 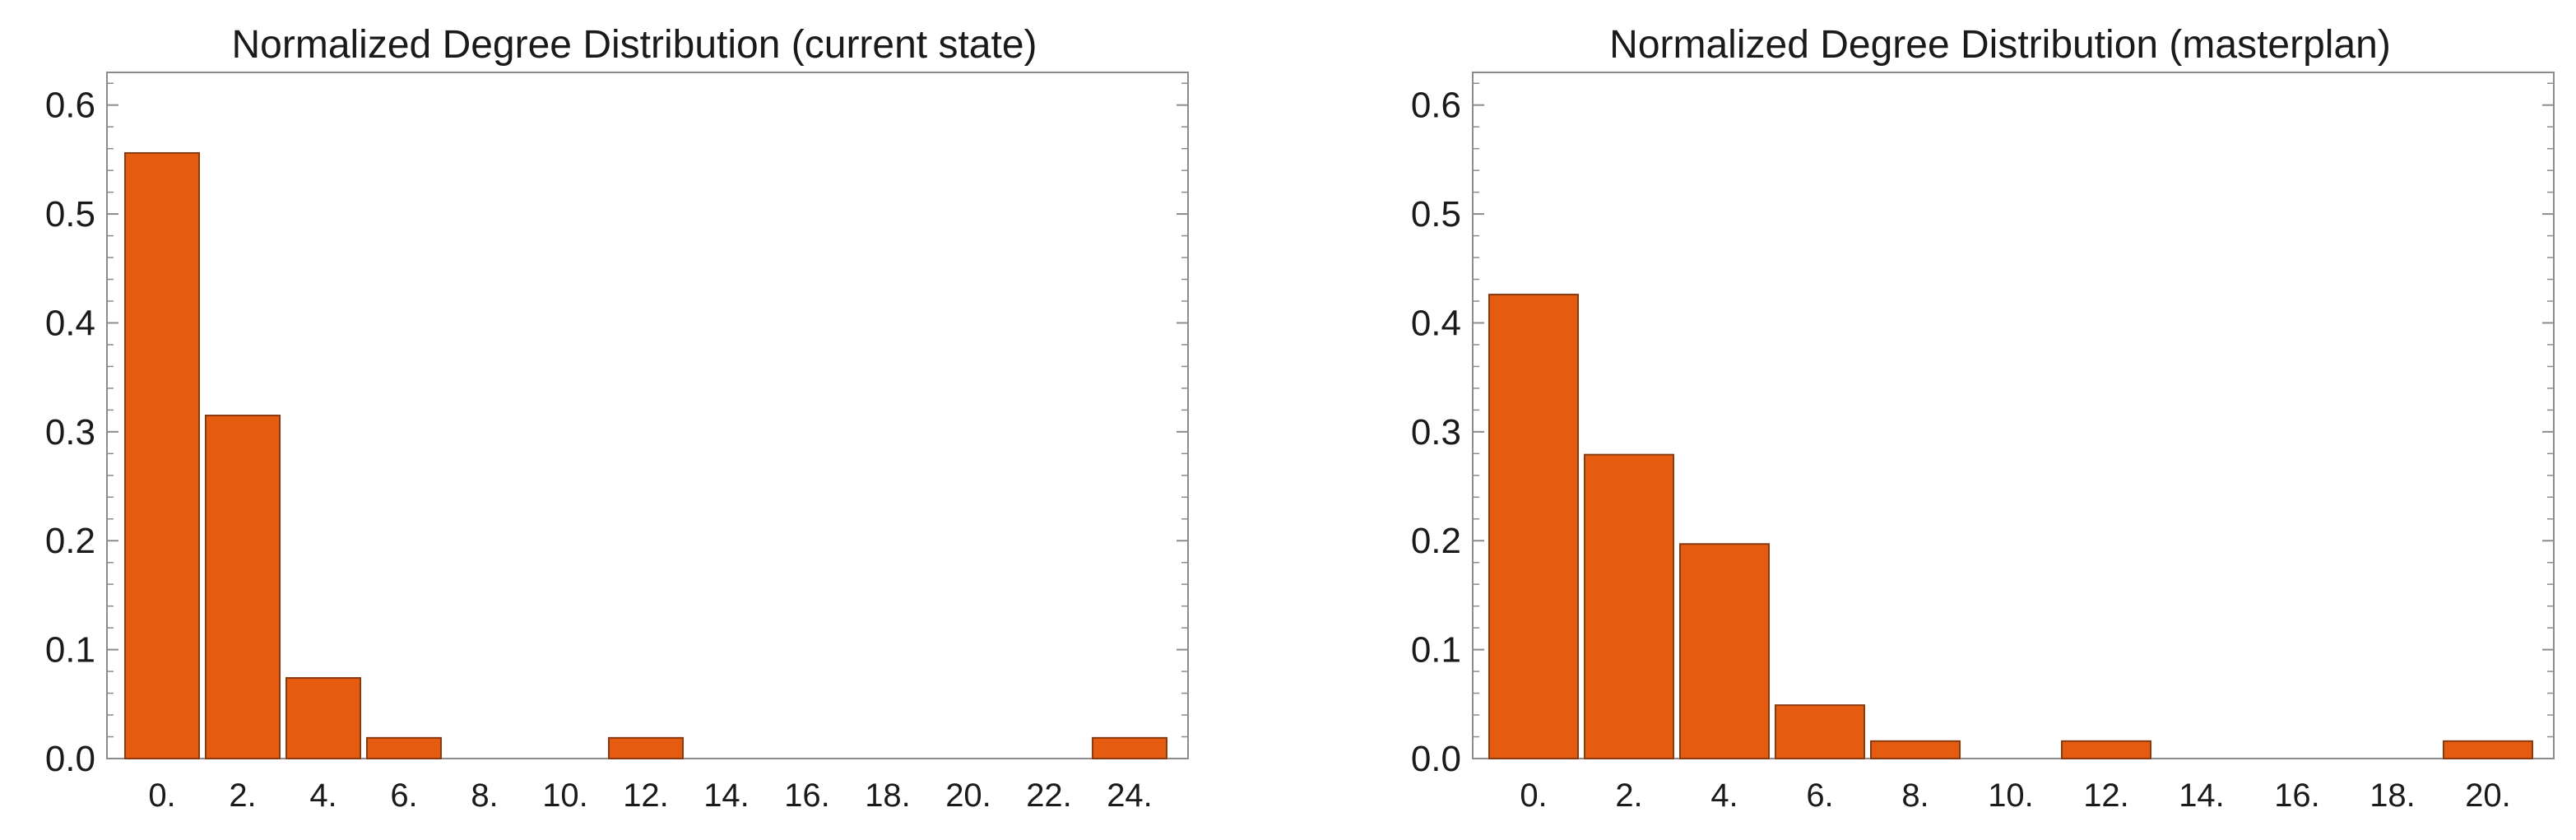 I want to click on x-tick-label: 22., so click(x=1049, y=795).